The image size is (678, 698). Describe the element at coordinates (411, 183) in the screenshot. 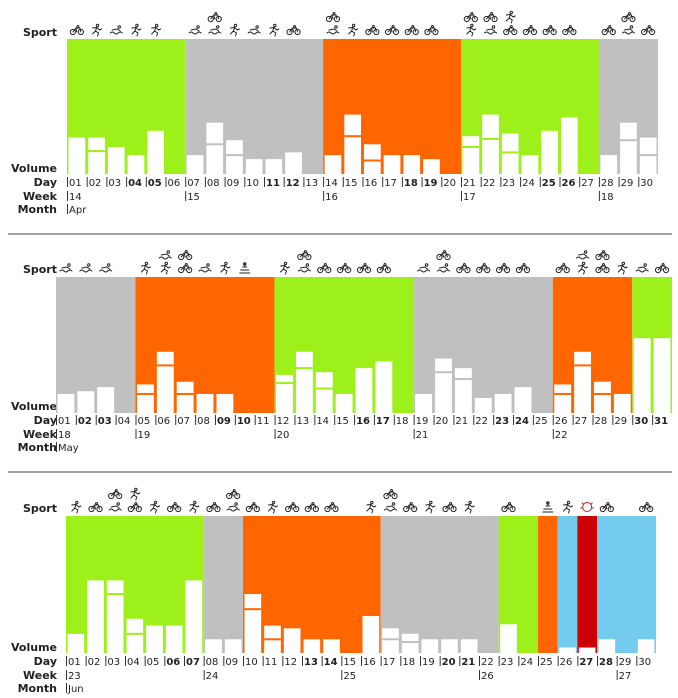

I see `day-tick-label: 18` at that location.